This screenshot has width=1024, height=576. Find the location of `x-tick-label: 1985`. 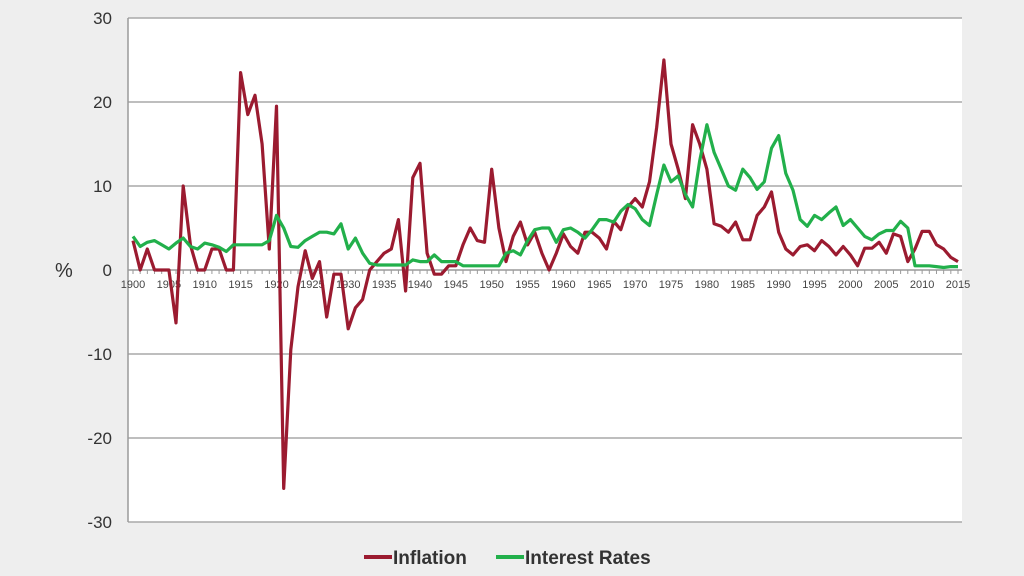

x-tick-label: 1985 is located at coordinates (743, 285).